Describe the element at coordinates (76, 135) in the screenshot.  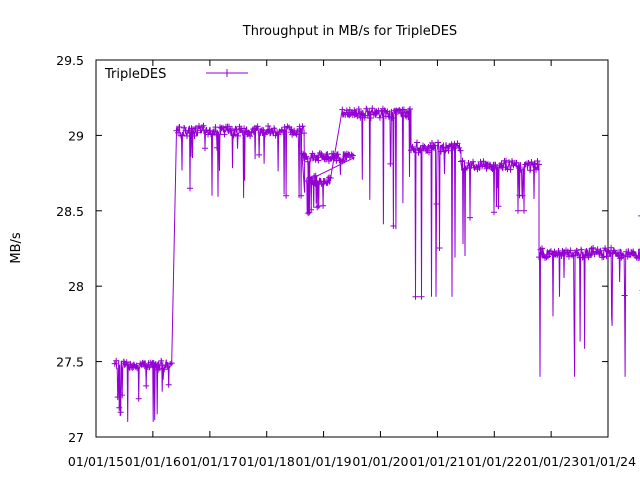
I see `y-tick-label: 29` at that location.